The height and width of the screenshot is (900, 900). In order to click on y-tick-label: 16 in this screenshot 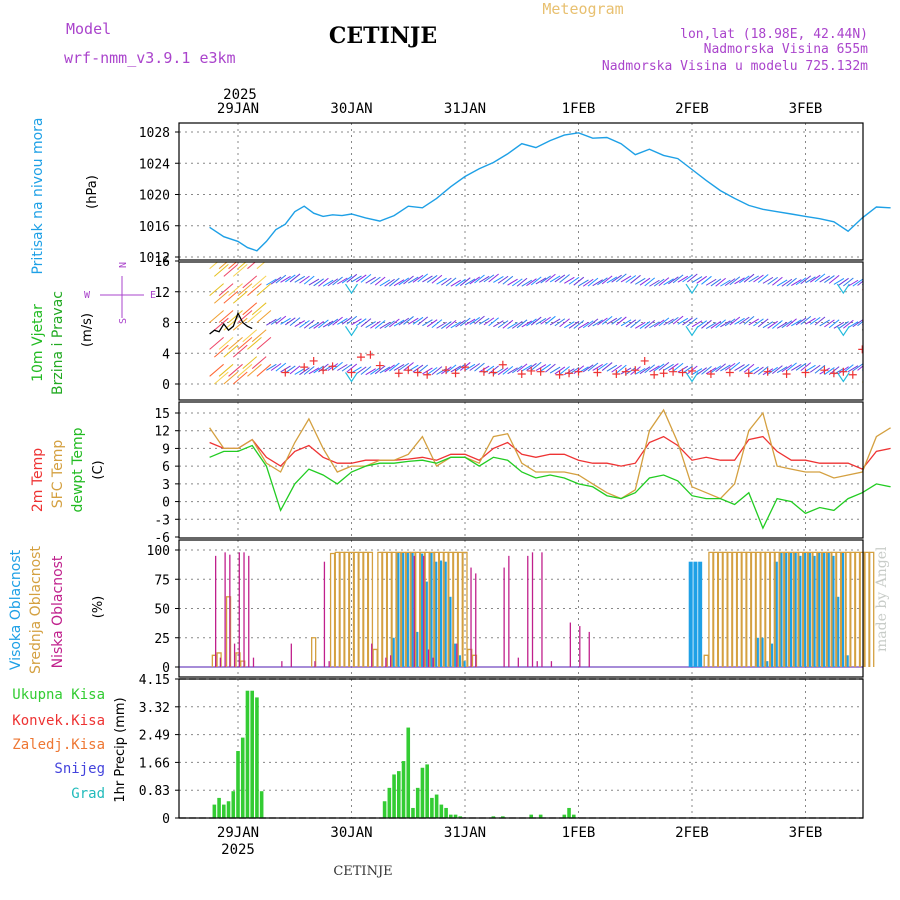, I will do `click(162, 262)`.